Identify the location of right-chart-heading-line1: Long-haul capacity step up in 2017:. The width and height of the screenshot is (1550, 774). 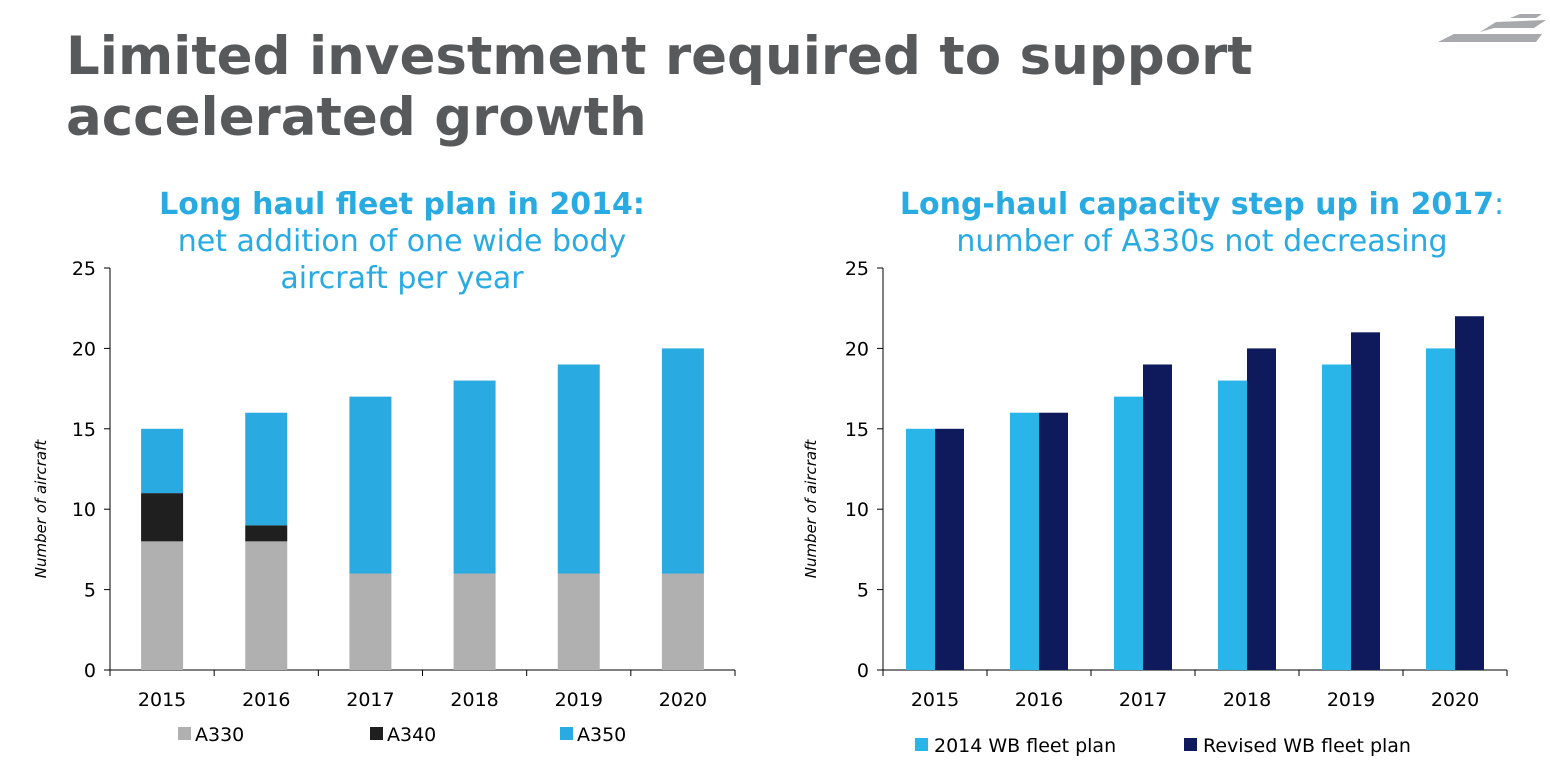
(1202, 204).